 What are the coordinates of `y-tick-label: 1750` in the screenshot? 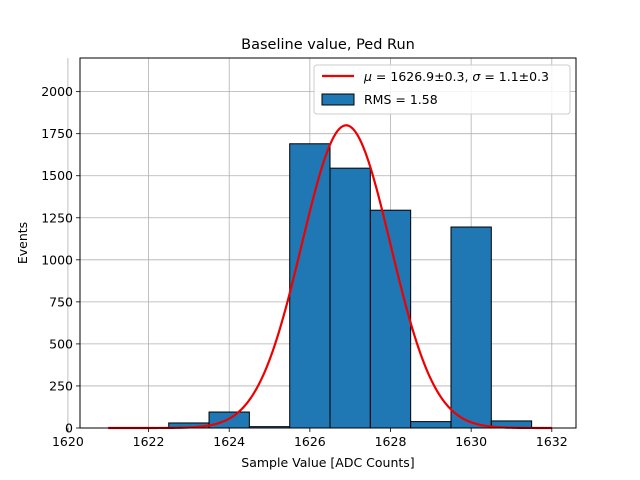 It's located at (57, 133).